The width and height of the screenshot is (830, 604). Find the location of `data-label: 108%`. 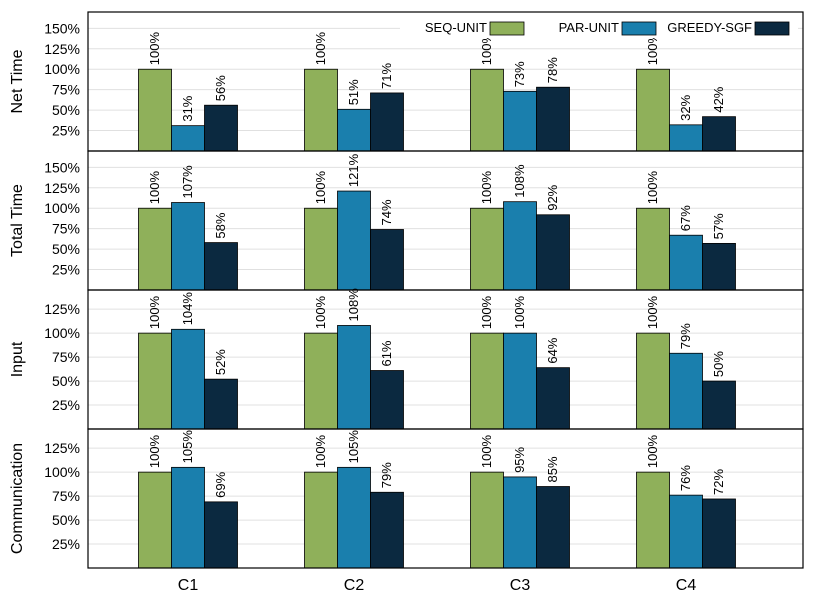

data-label: 108% is located at coordinates (353, 305).